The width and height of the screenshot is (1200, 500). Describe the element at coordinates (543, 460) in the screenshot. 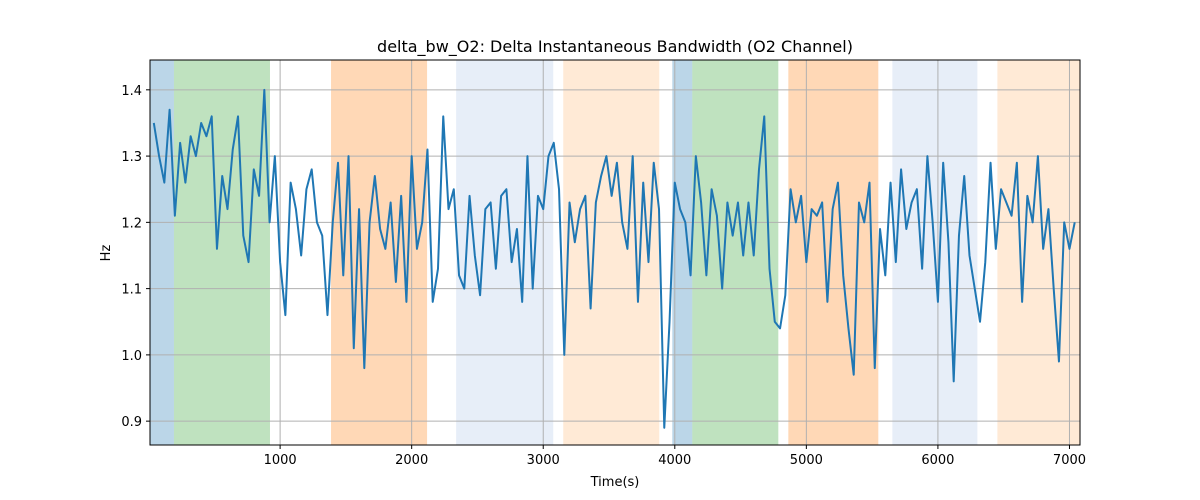

I see `x-tick-label: 3000` at that location.